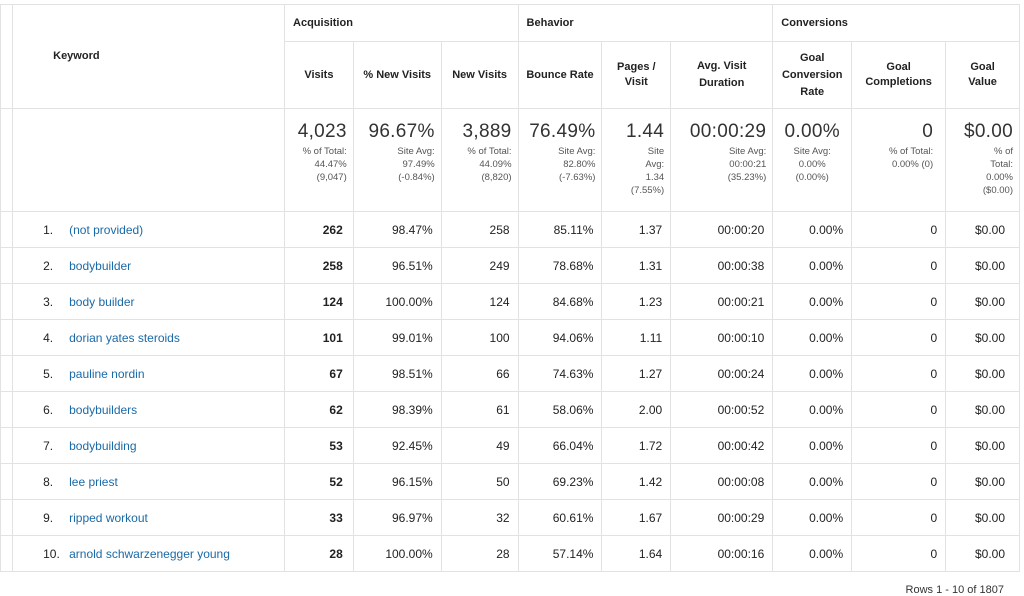 This screenshot has height=596, width=1024. What do you see at coordinates (954, 590) in the screenshot?
I see `rows-info: Rows 1 - 10 of 1807` at bounding box center [954, 590].